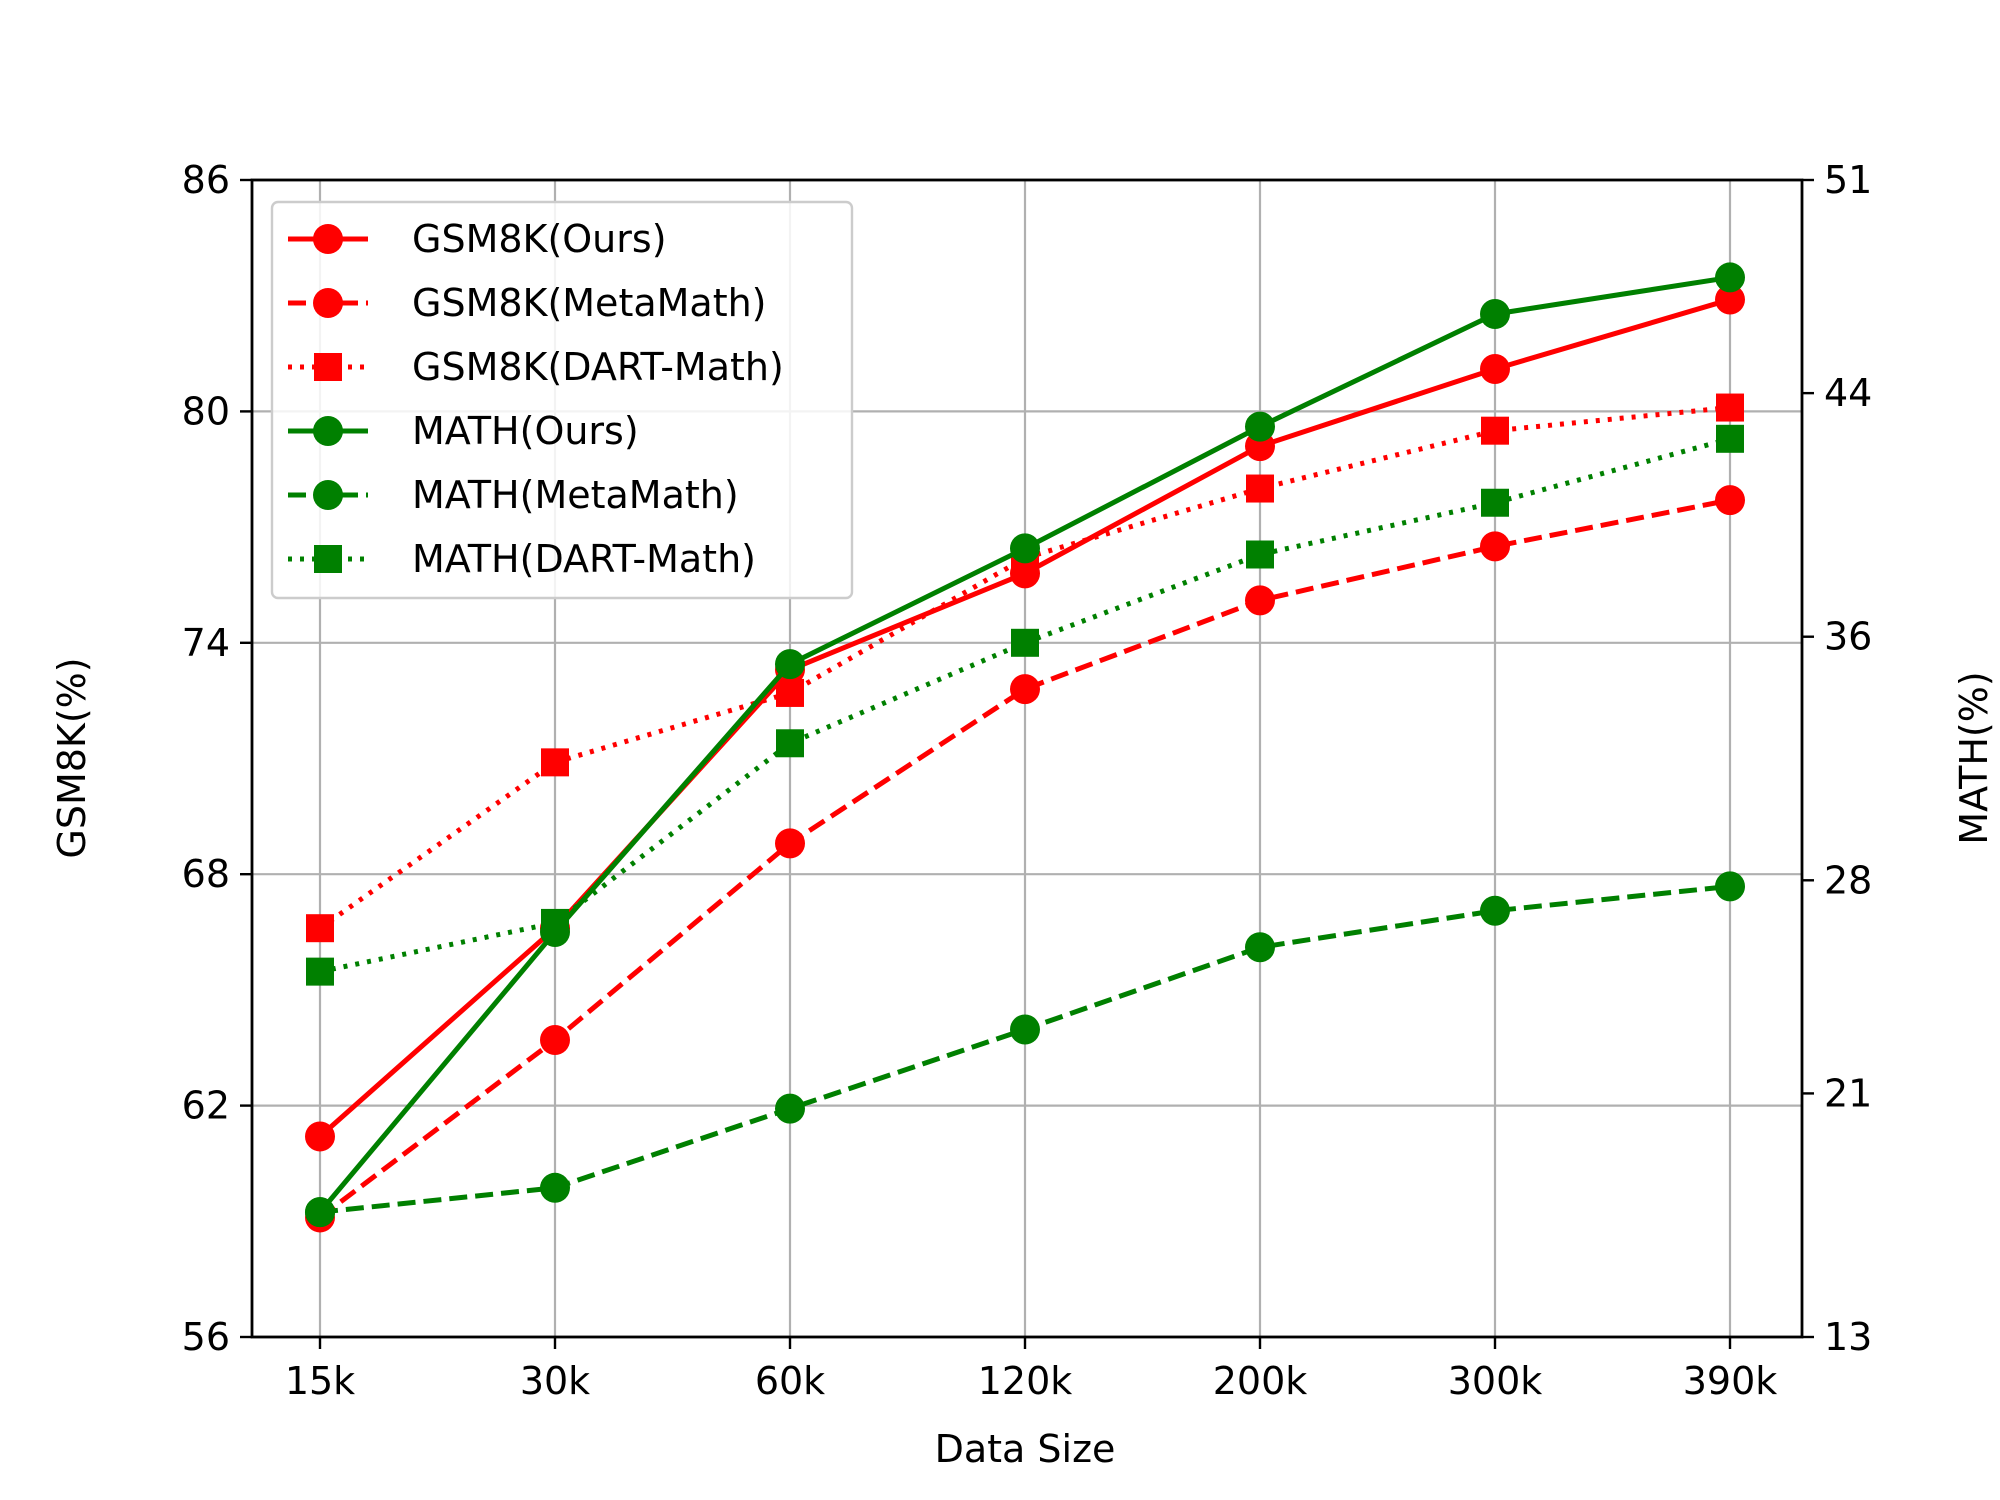  What do you see at coordinates (206, 1337) in the screenshot?
I see `y-left-tick-label: 56` at bounding box center [206, 1337].